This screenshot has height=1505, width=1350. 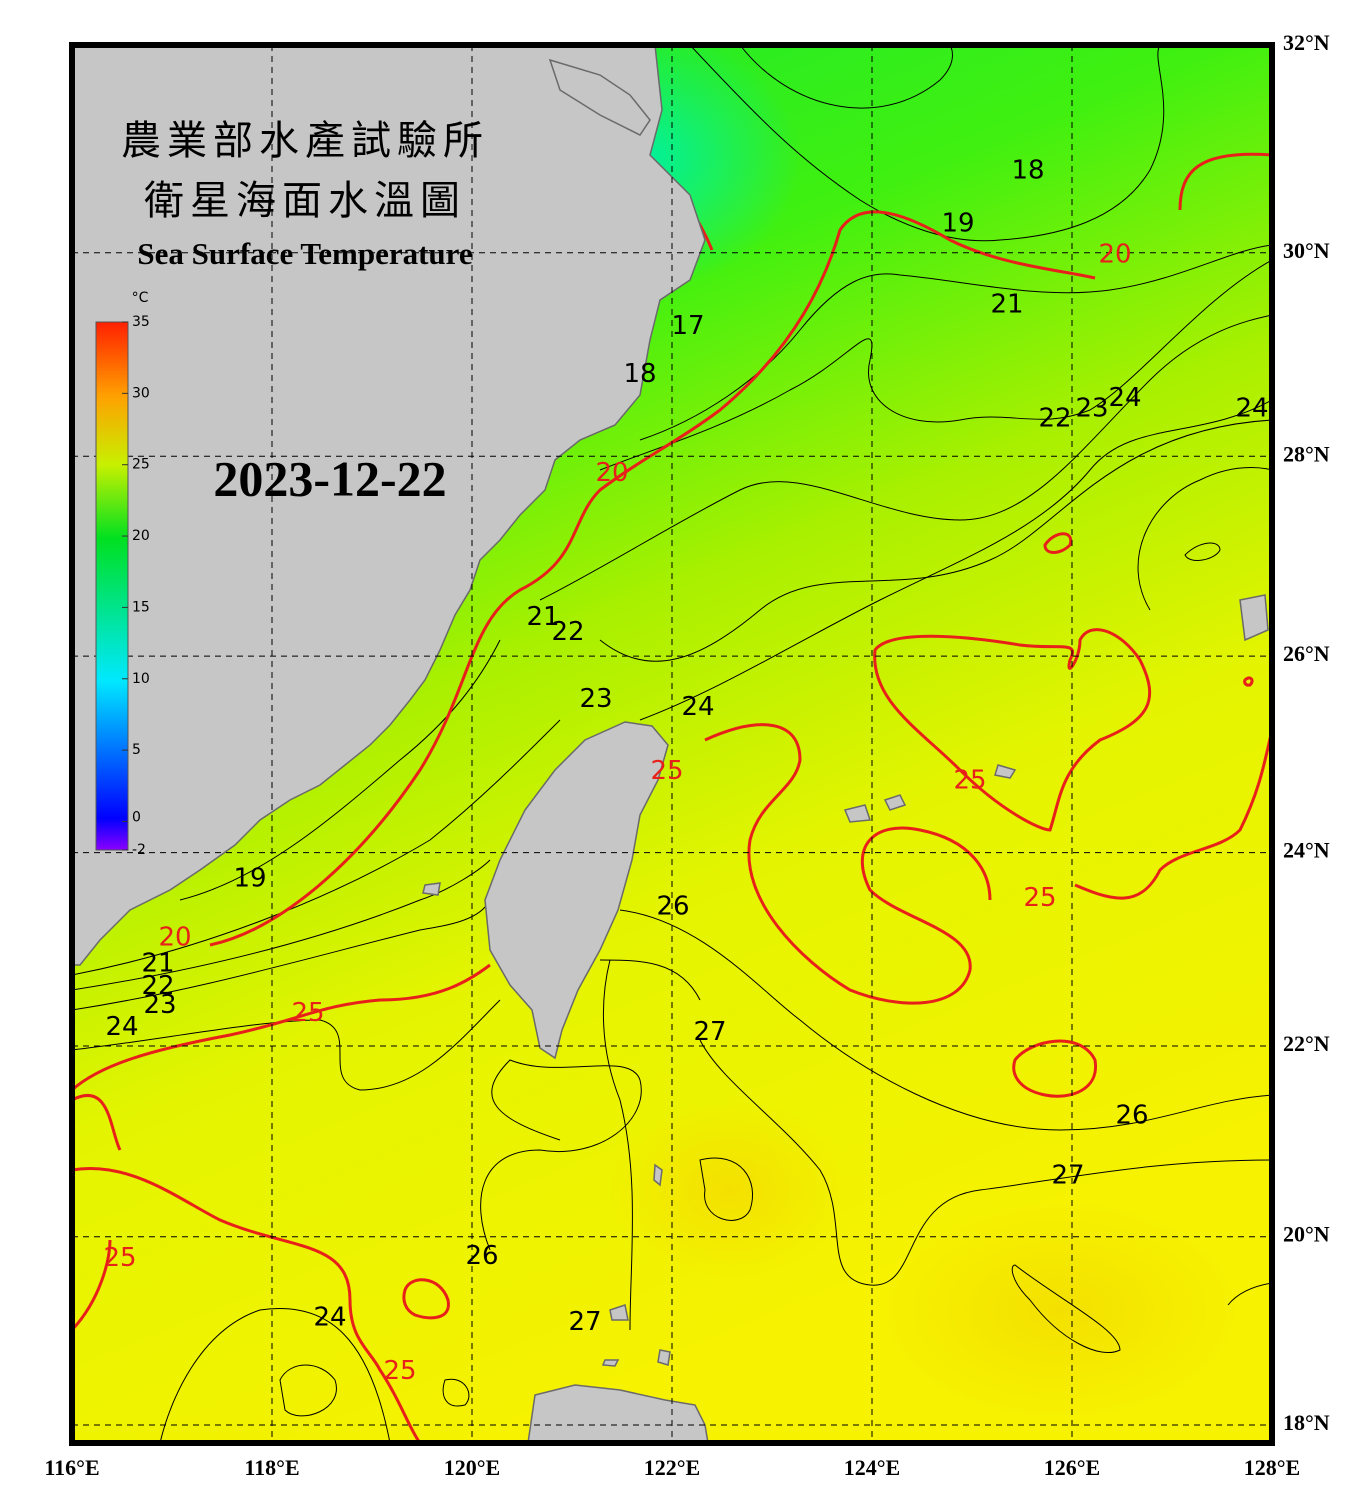 What do you see at coordinates (687, 326) in the screenshot?
I see `contour-label: 17` at bounding box center [687, 326].